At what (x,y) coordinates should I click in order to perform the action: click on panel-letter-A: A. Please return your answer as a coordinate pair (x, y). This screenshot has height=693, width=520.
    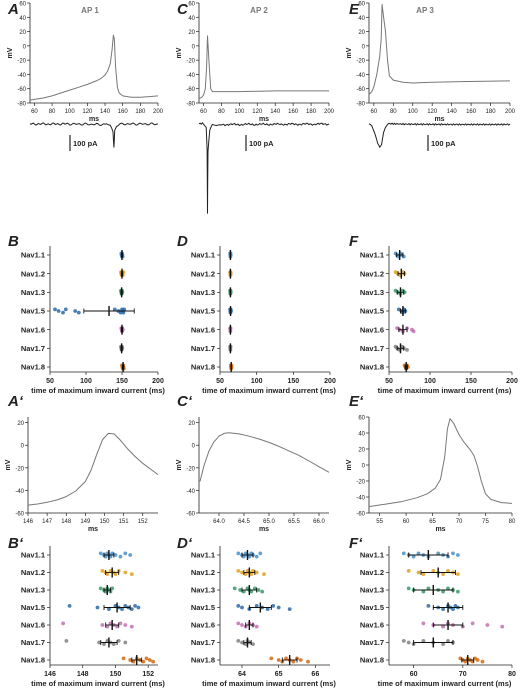
    Looking at the image, I should click on (13, 9).